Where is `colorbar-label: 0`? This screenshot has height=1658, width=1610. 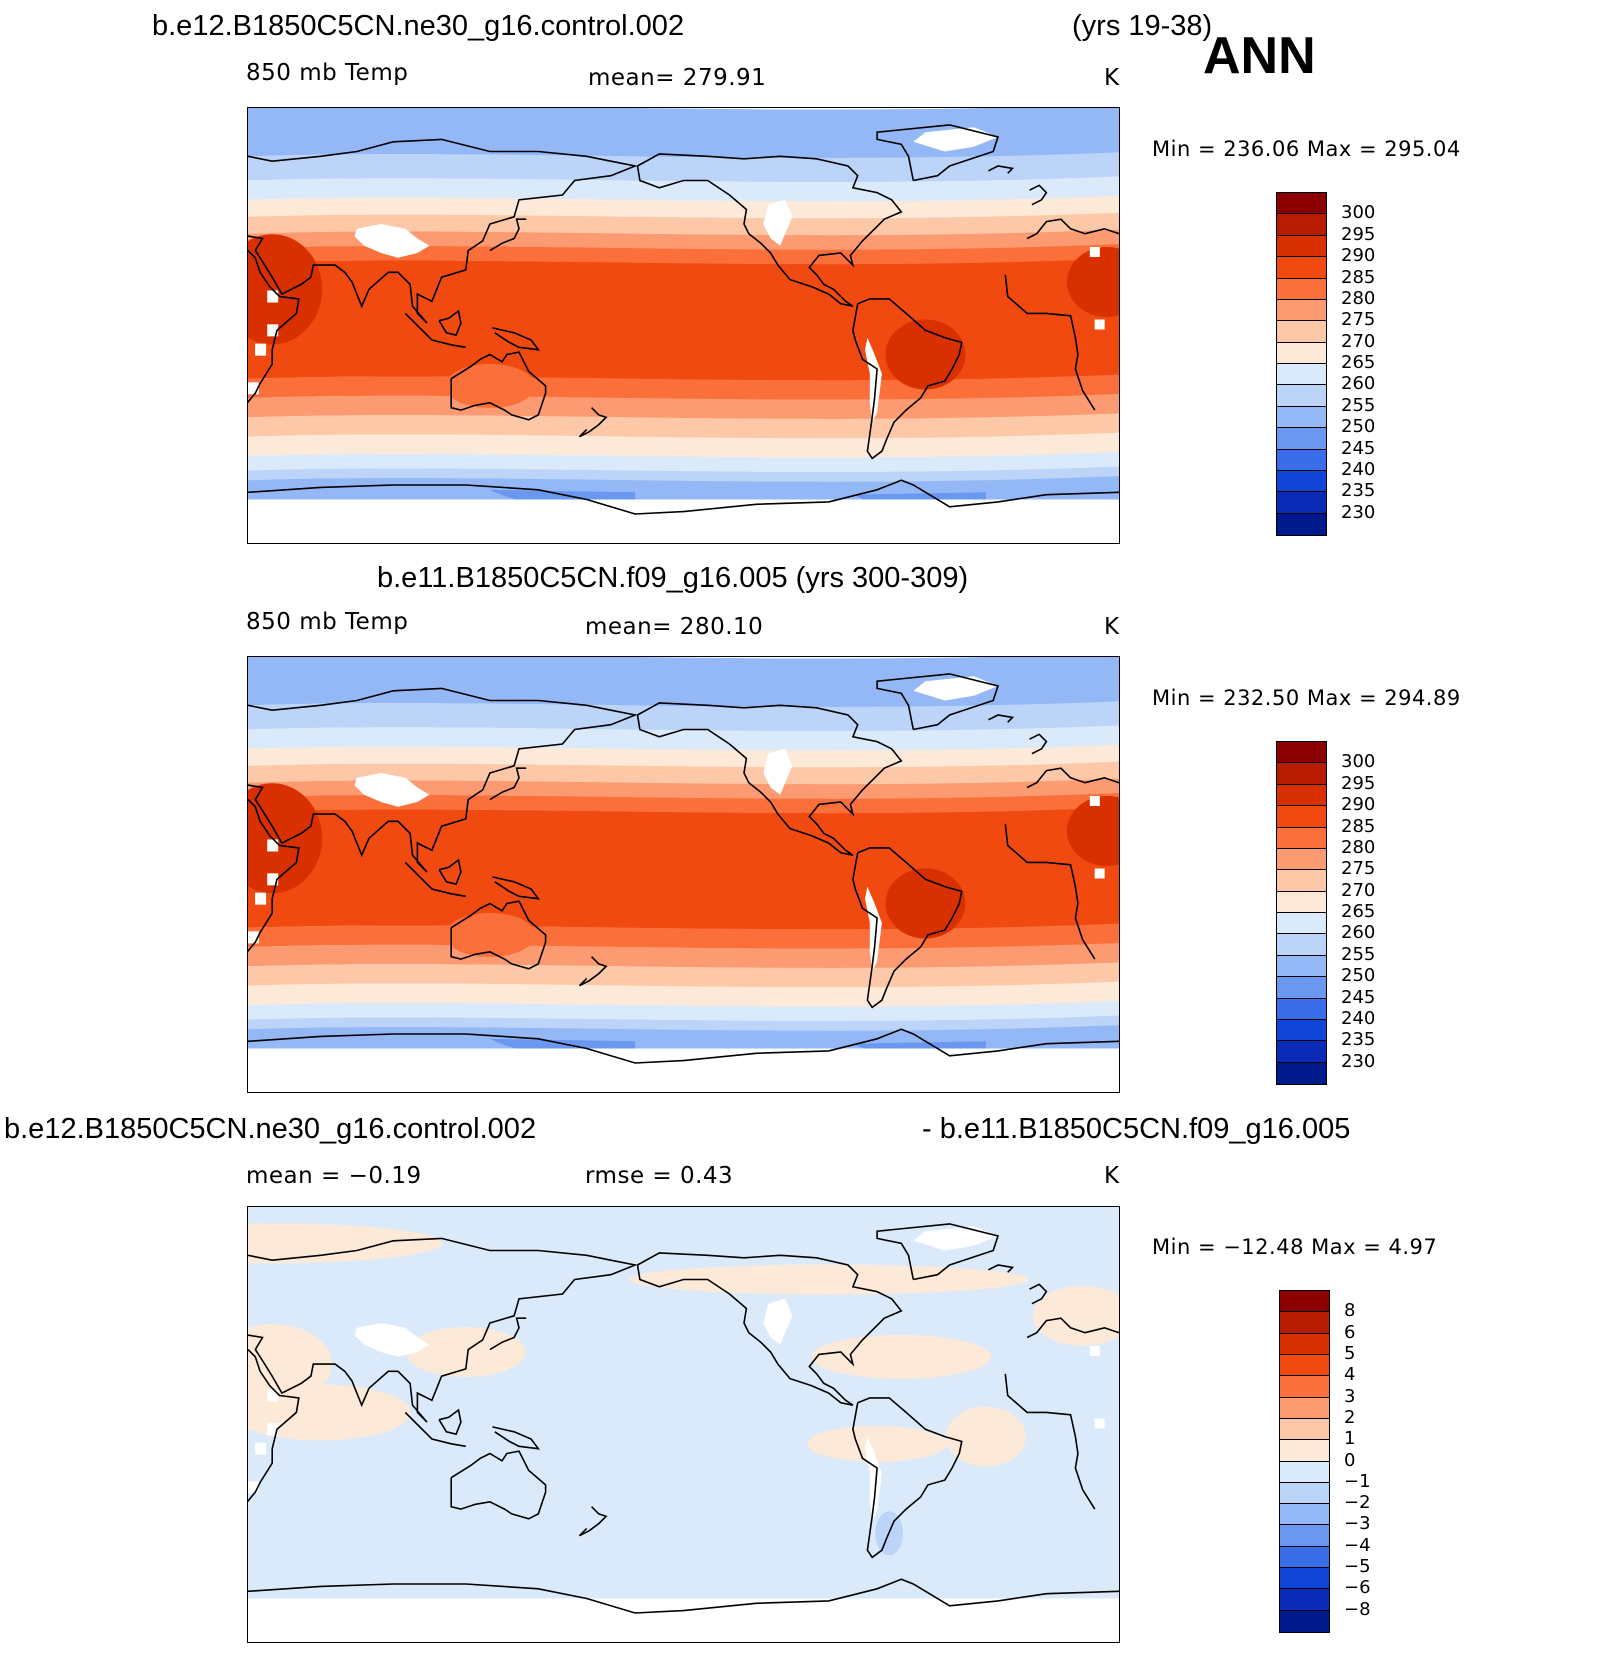 colorbar-label: 0 is located at coordinates (1350, 1460).